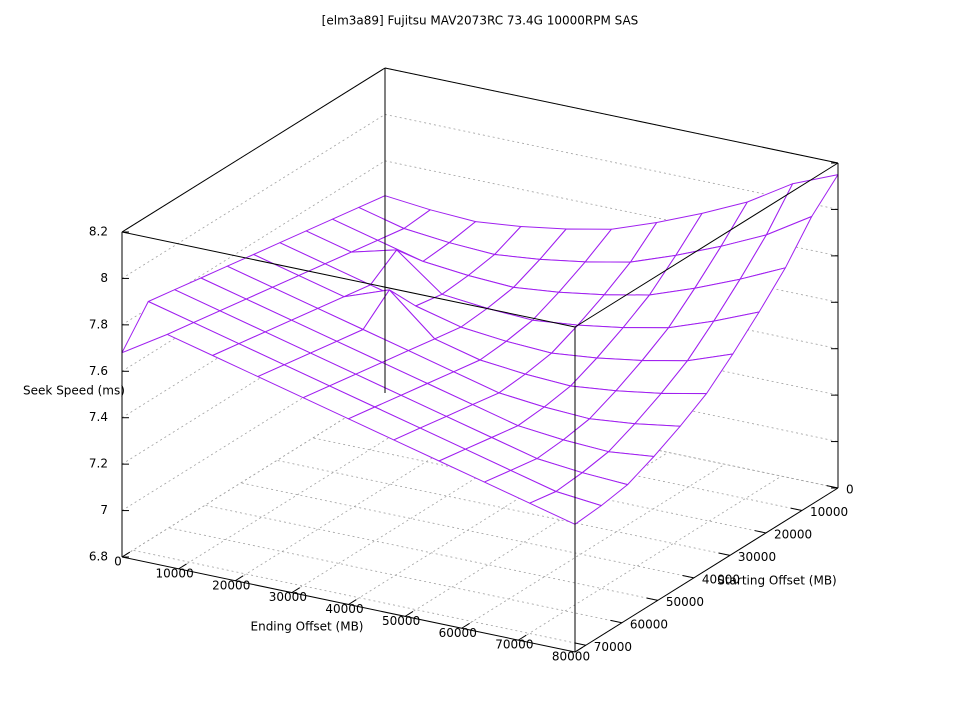 The height and width of the screenshot is (720, 960). Describe the element at coordinates (757, 557) in the screenshot. I see `y-tick-label: 30000` at that location.